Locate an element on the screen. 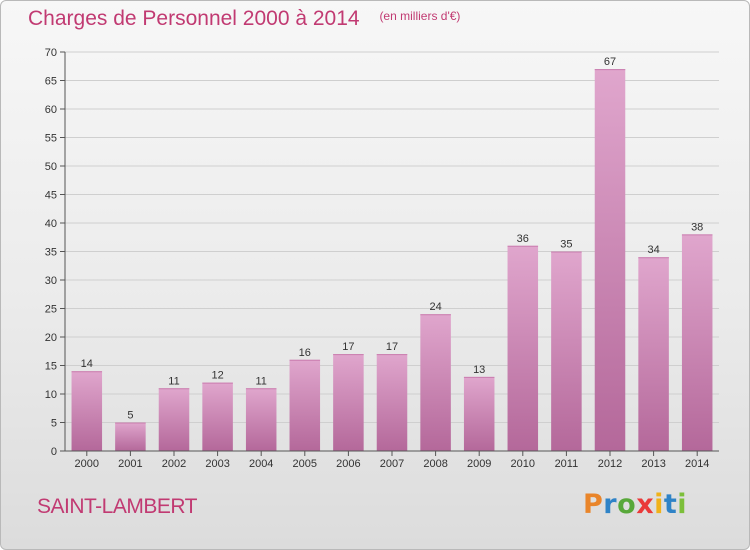 Image resolution: width=750 pixels, height=550 pixels. y-tick-label: 0 is located at coordinates (54, 452).